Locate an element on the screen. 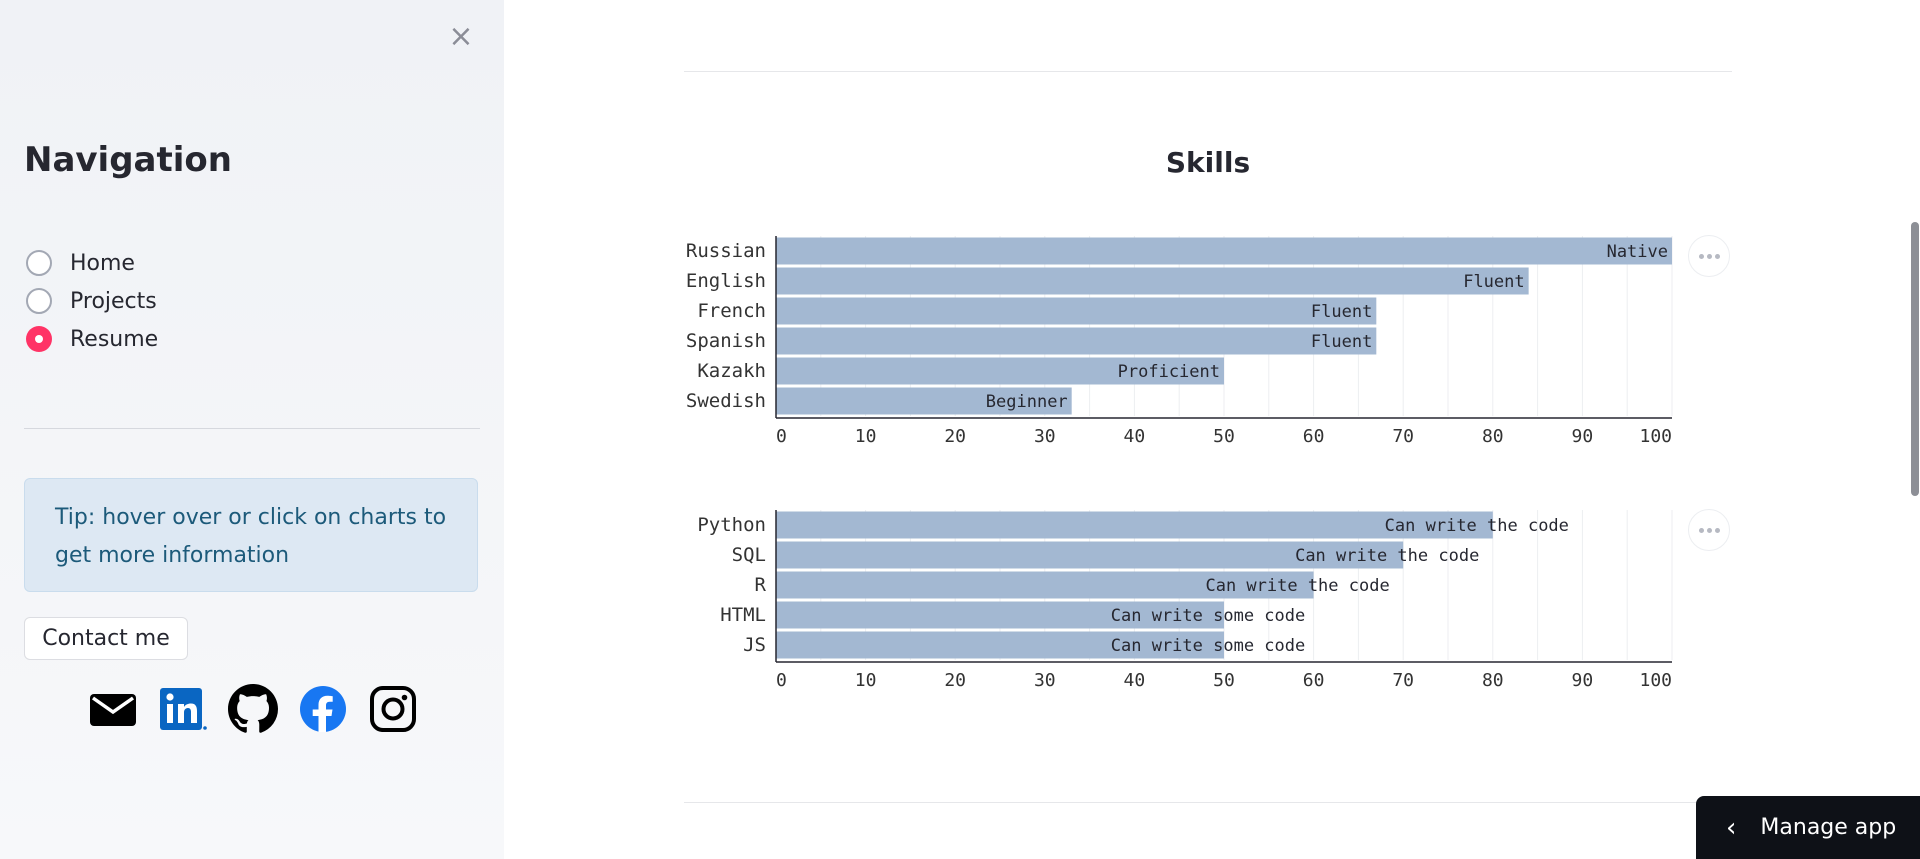 The width and height of the screenshot is (1920, 859). category-label: JS is located at coordinates (754, 645).